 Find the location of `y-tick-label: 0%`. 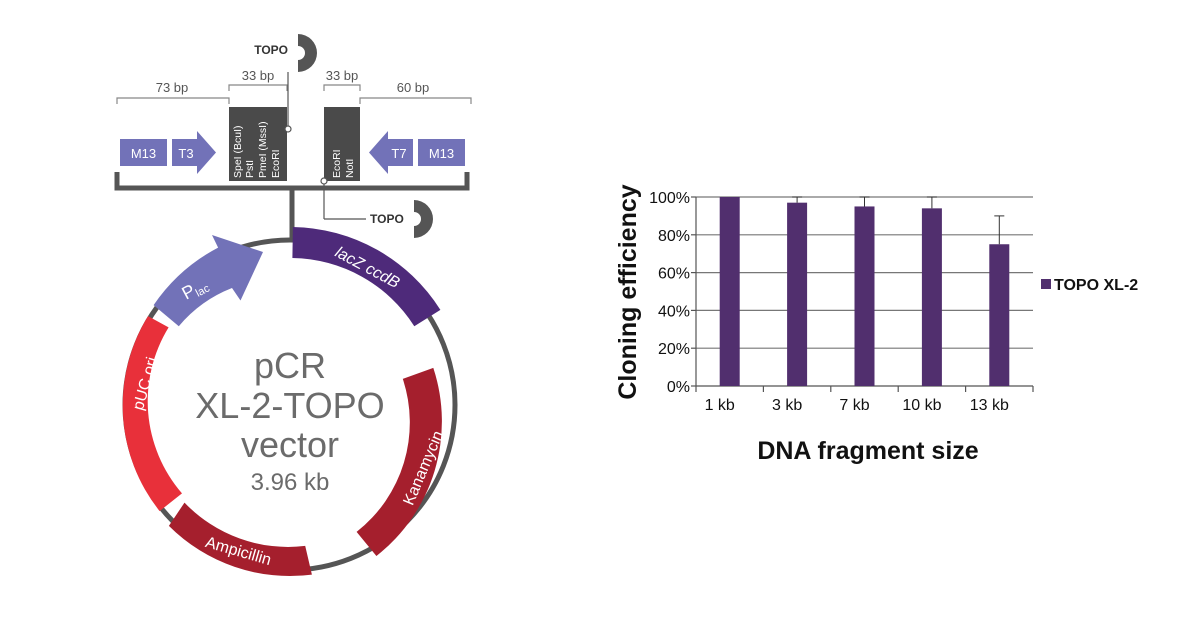

y-tick-label: 0% is located at coordinates (678, 387).